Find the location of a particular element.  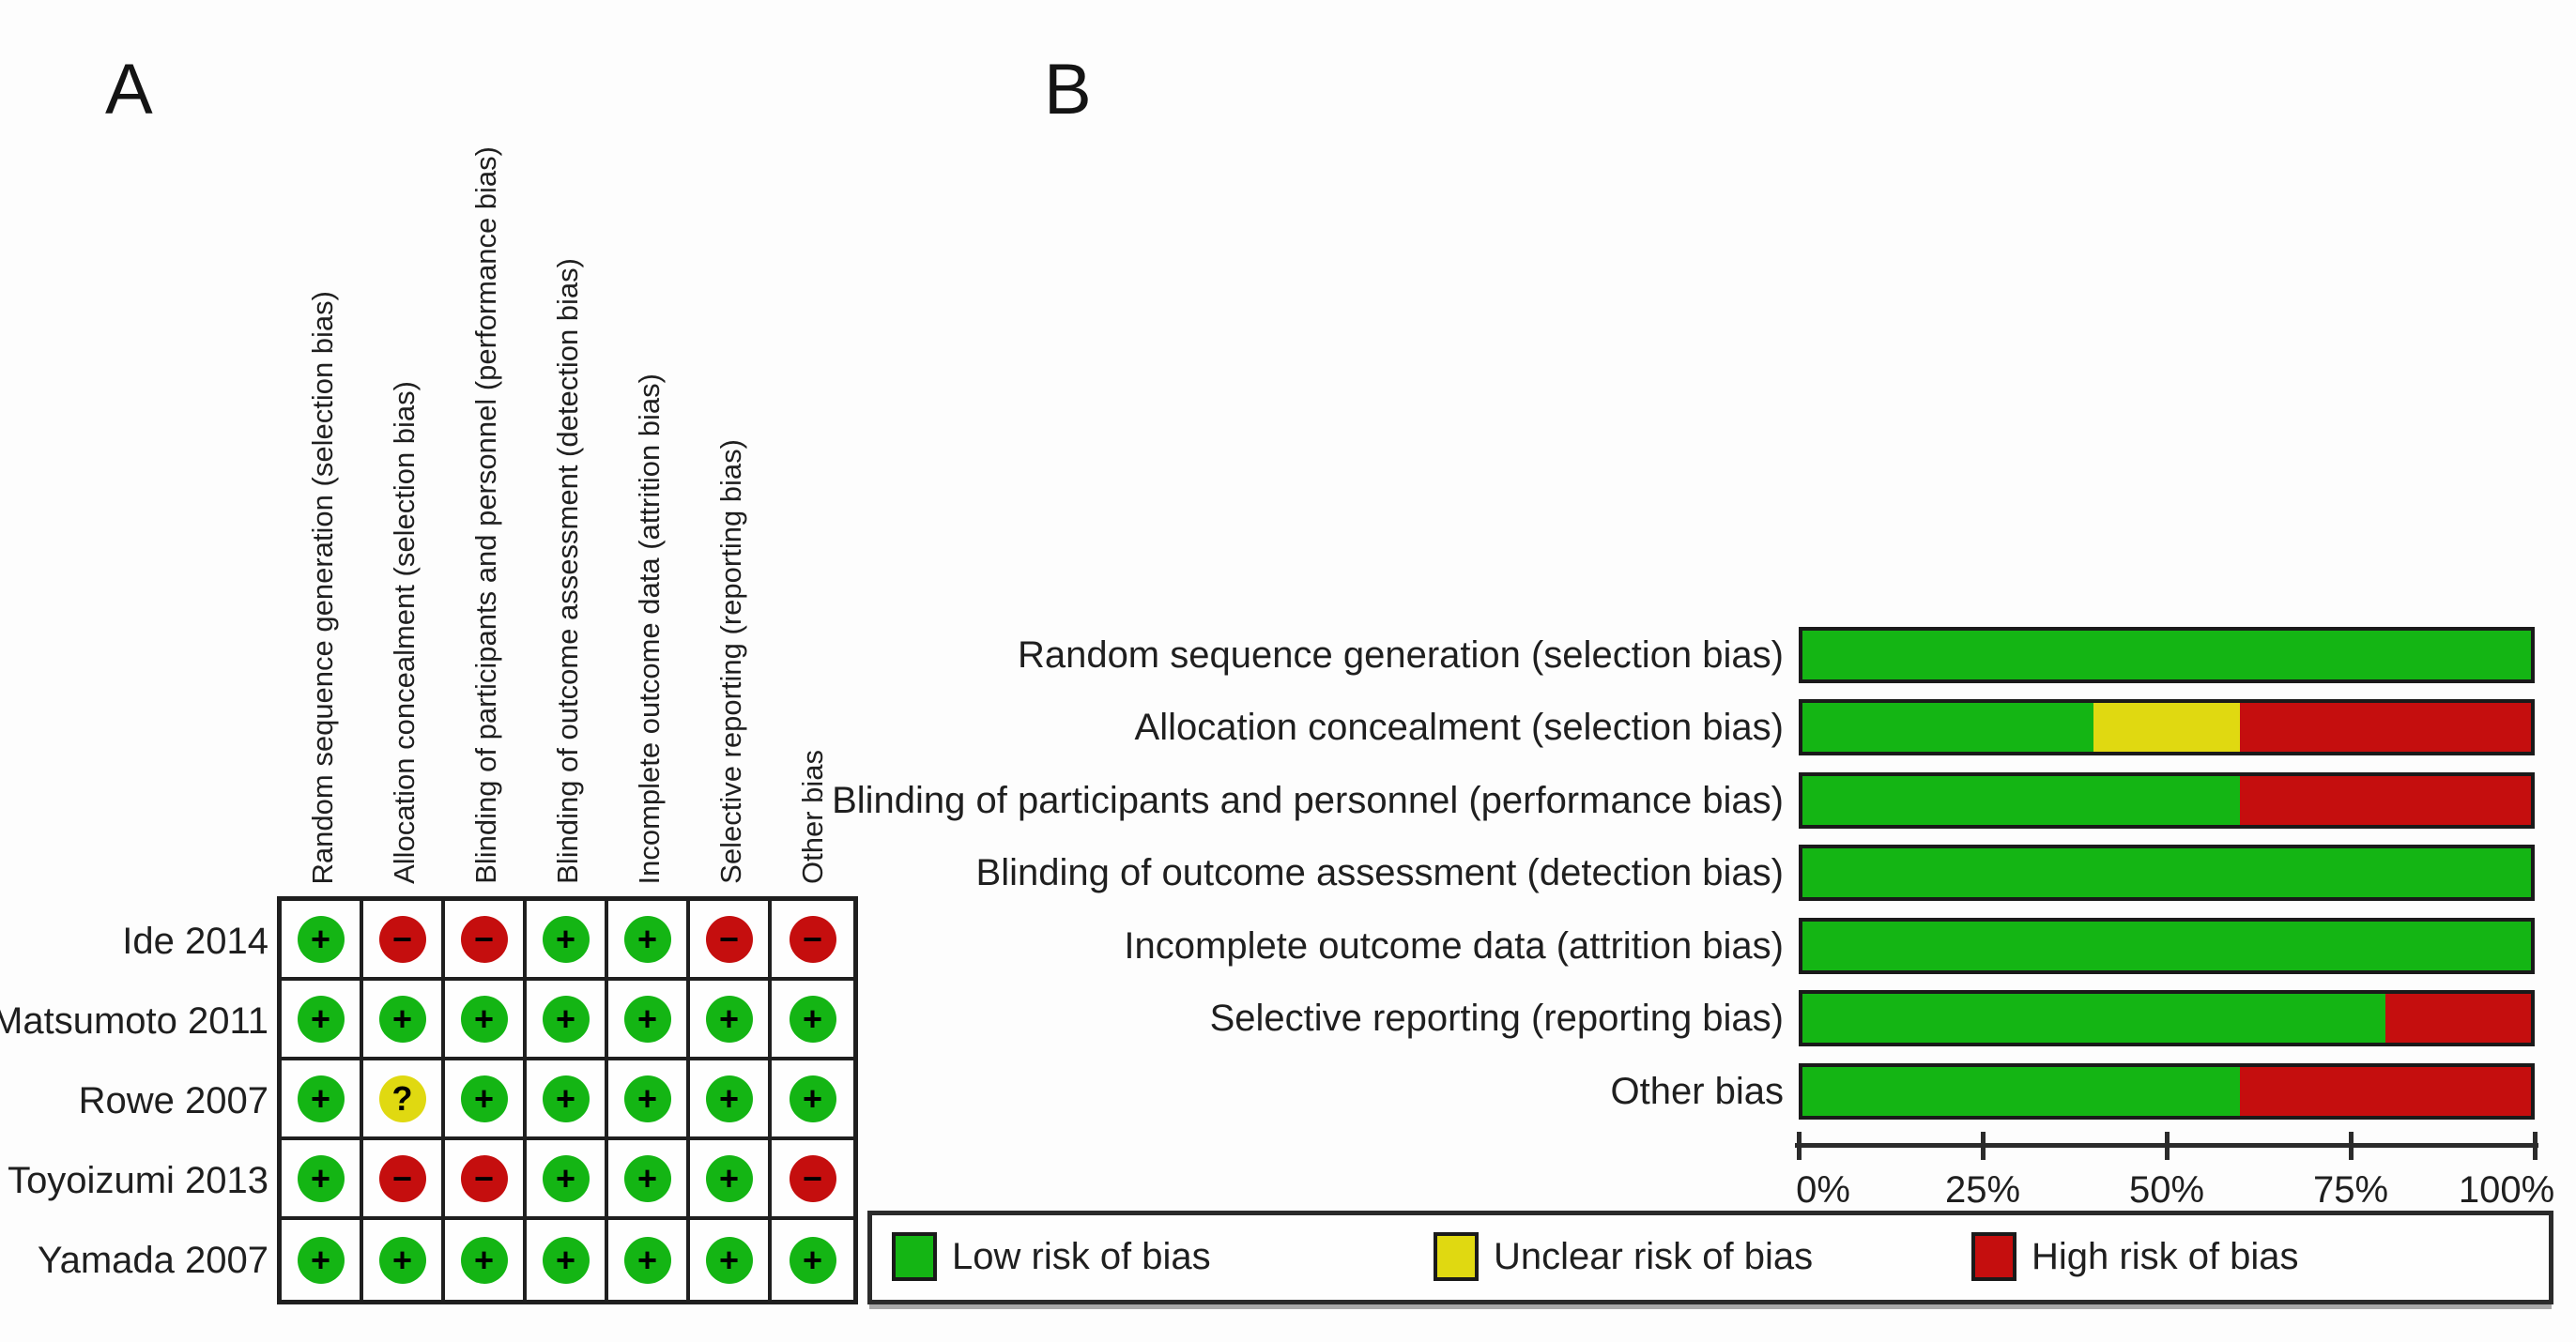

risk-of-bias-summary-grid: + − − + + − − + + + + + + + +? + + + + + + − − + + + − + + + + + + + is located at coordinates (567, 1100).